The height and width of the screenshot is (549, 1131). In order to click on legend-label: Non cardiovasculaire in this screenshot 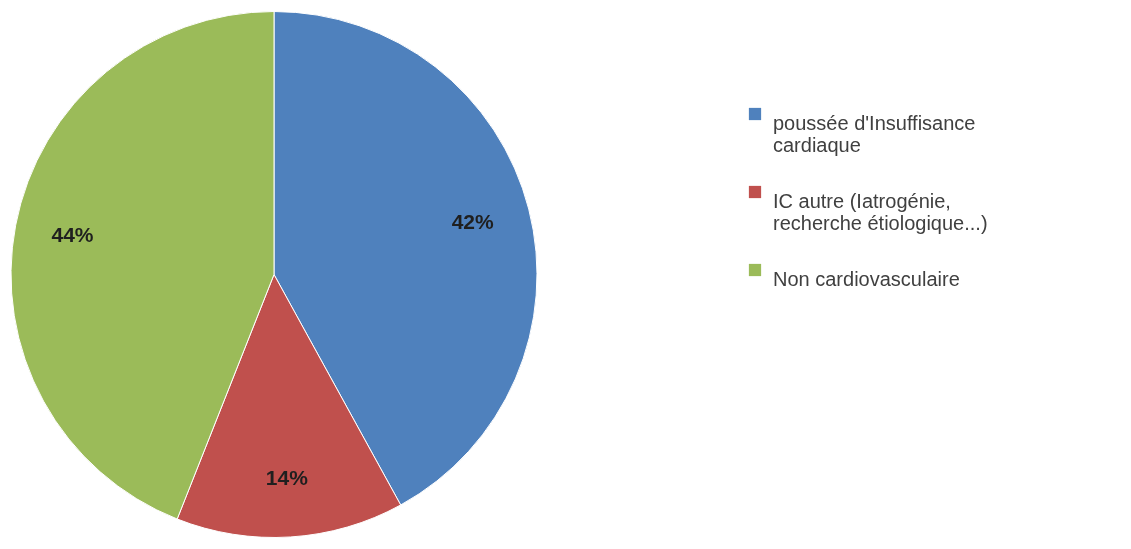, I will do `click(866, 279)`.